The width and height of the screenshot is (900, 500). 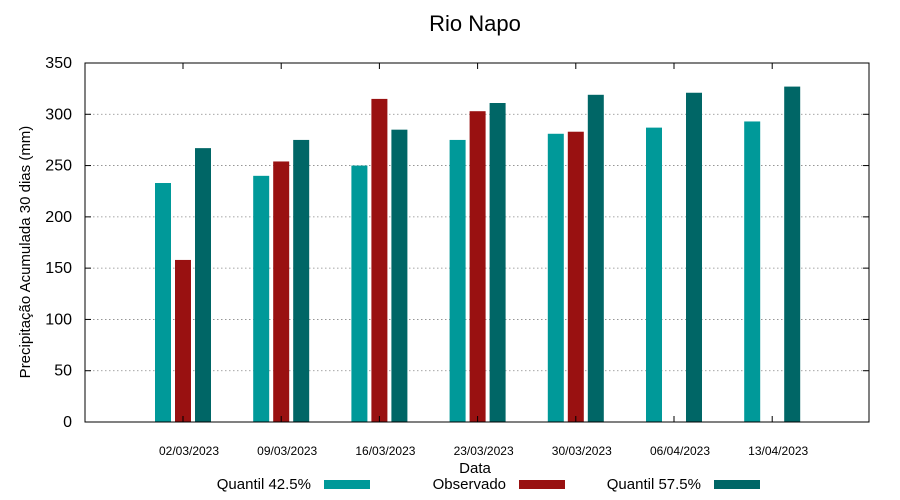 I want to click on chart-title: Rio Napo, so click(x=475, y=23).